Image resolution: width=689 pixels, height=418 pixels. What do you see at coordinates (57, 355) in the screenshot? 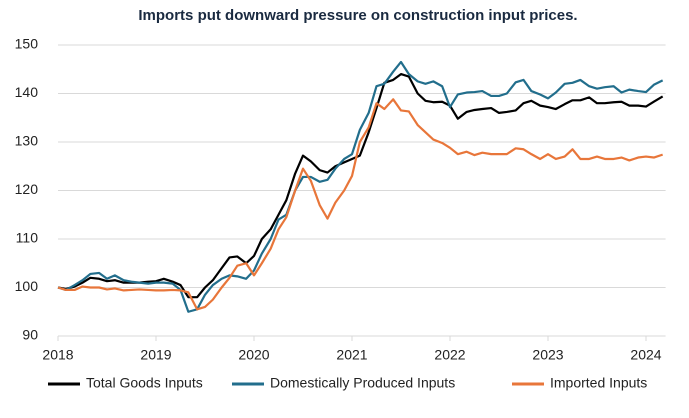
I see `x-tick-label: 2018` at bounding box center [57, 355].